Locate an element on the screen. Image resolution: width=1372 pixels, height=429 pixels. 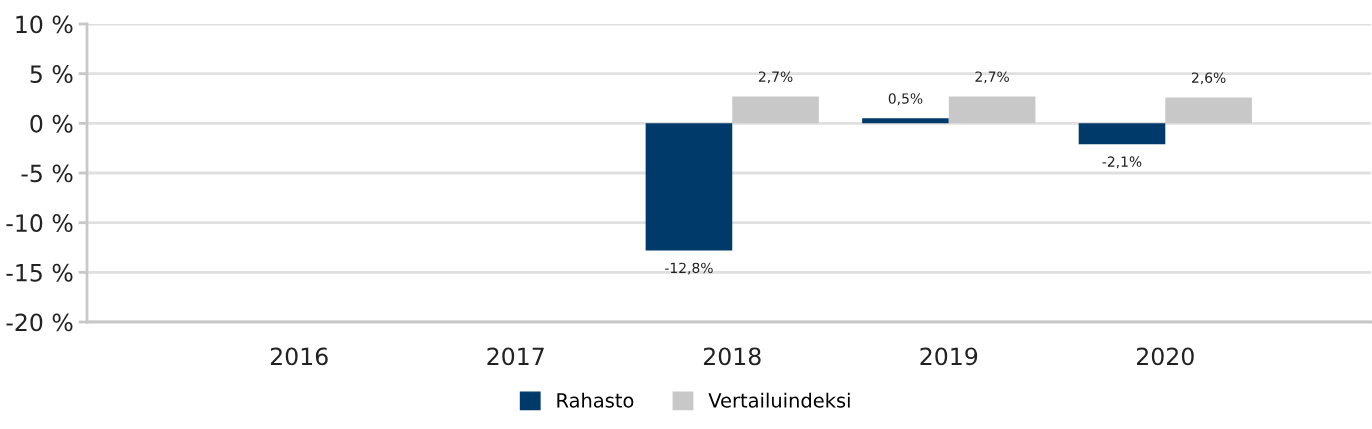
y-tick-label: 0 % is located at coordinates (51, 123).